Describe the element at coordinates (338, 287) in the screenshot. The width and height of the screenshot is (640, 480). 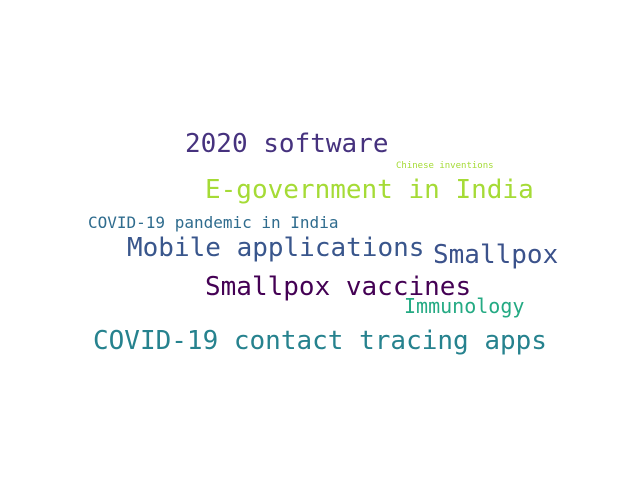
I see `word-smallpox-vaccines: Smallpox vaccines` at that location.